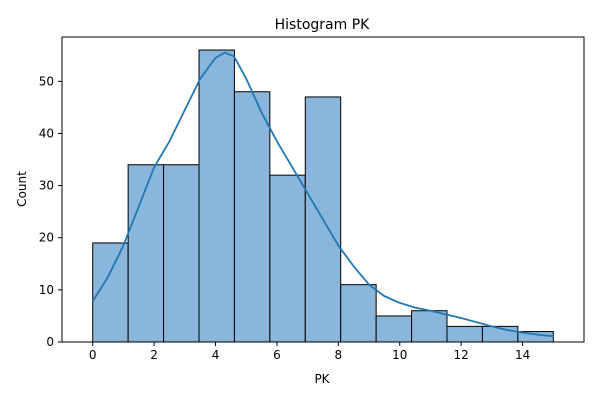  What do you see at coordinates (154, 355) in the screenshot?
I see `x-tick-label-2: 2` at bounding box center [154, 355].